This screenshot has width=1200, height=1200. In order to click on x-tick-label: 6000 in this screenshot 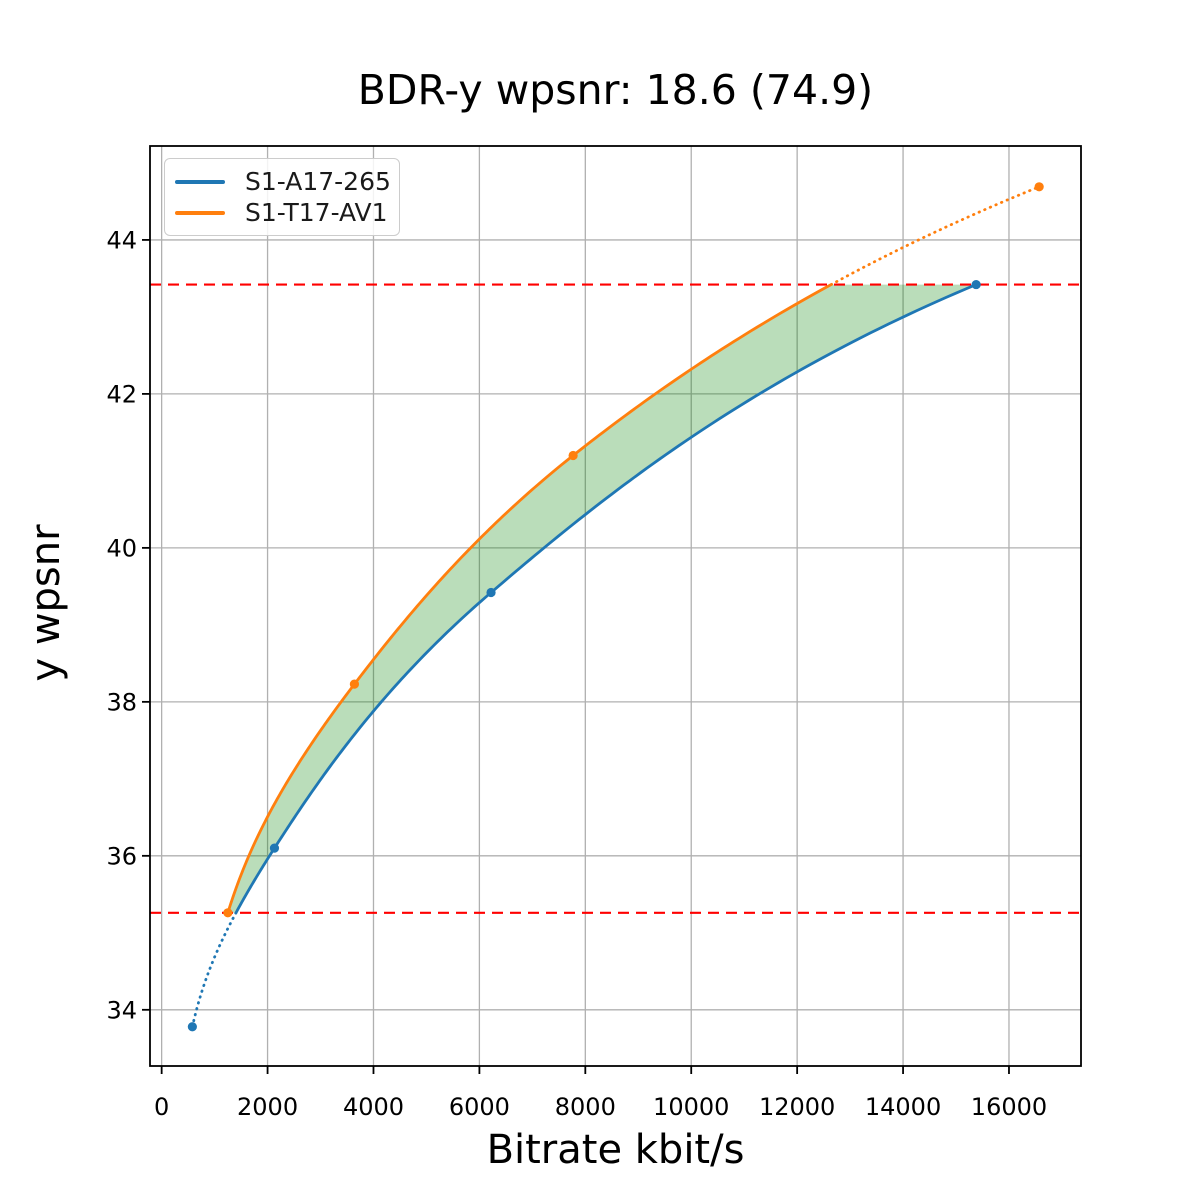, I will do `click(479, 1107)`.